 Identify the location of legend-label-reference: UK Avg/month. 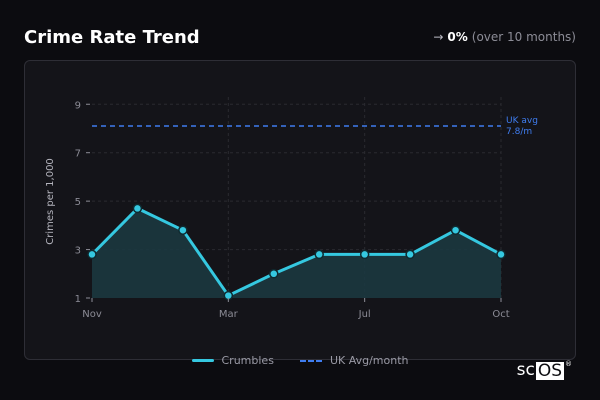
(369, 360).